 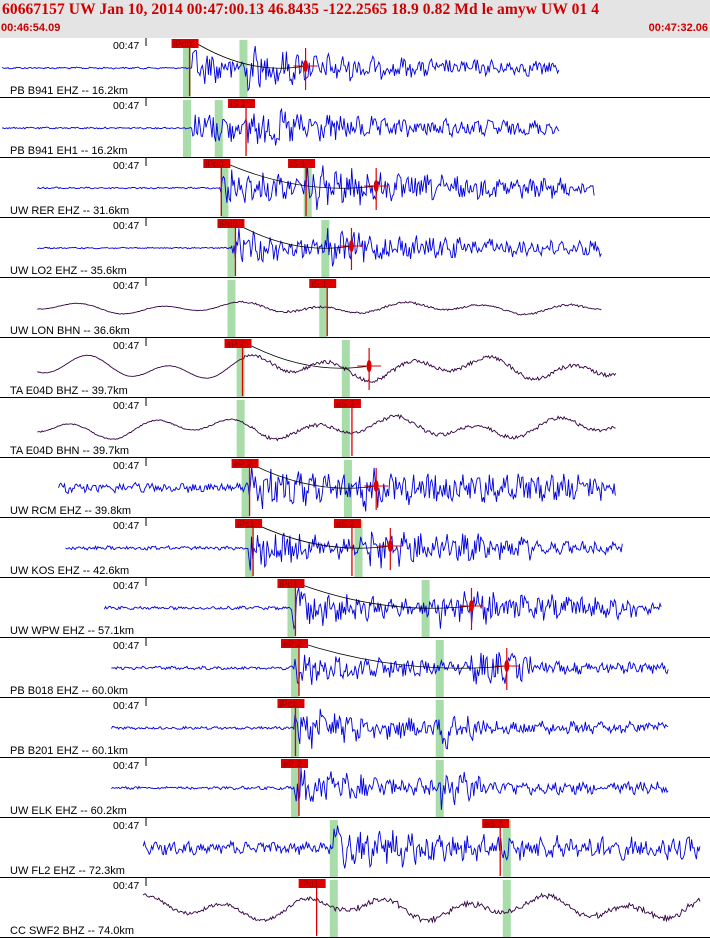 I want to click on trace-row: eP 2 00:47 UW RCM EHZ -- 39.8km, so click(x=355, y=488).